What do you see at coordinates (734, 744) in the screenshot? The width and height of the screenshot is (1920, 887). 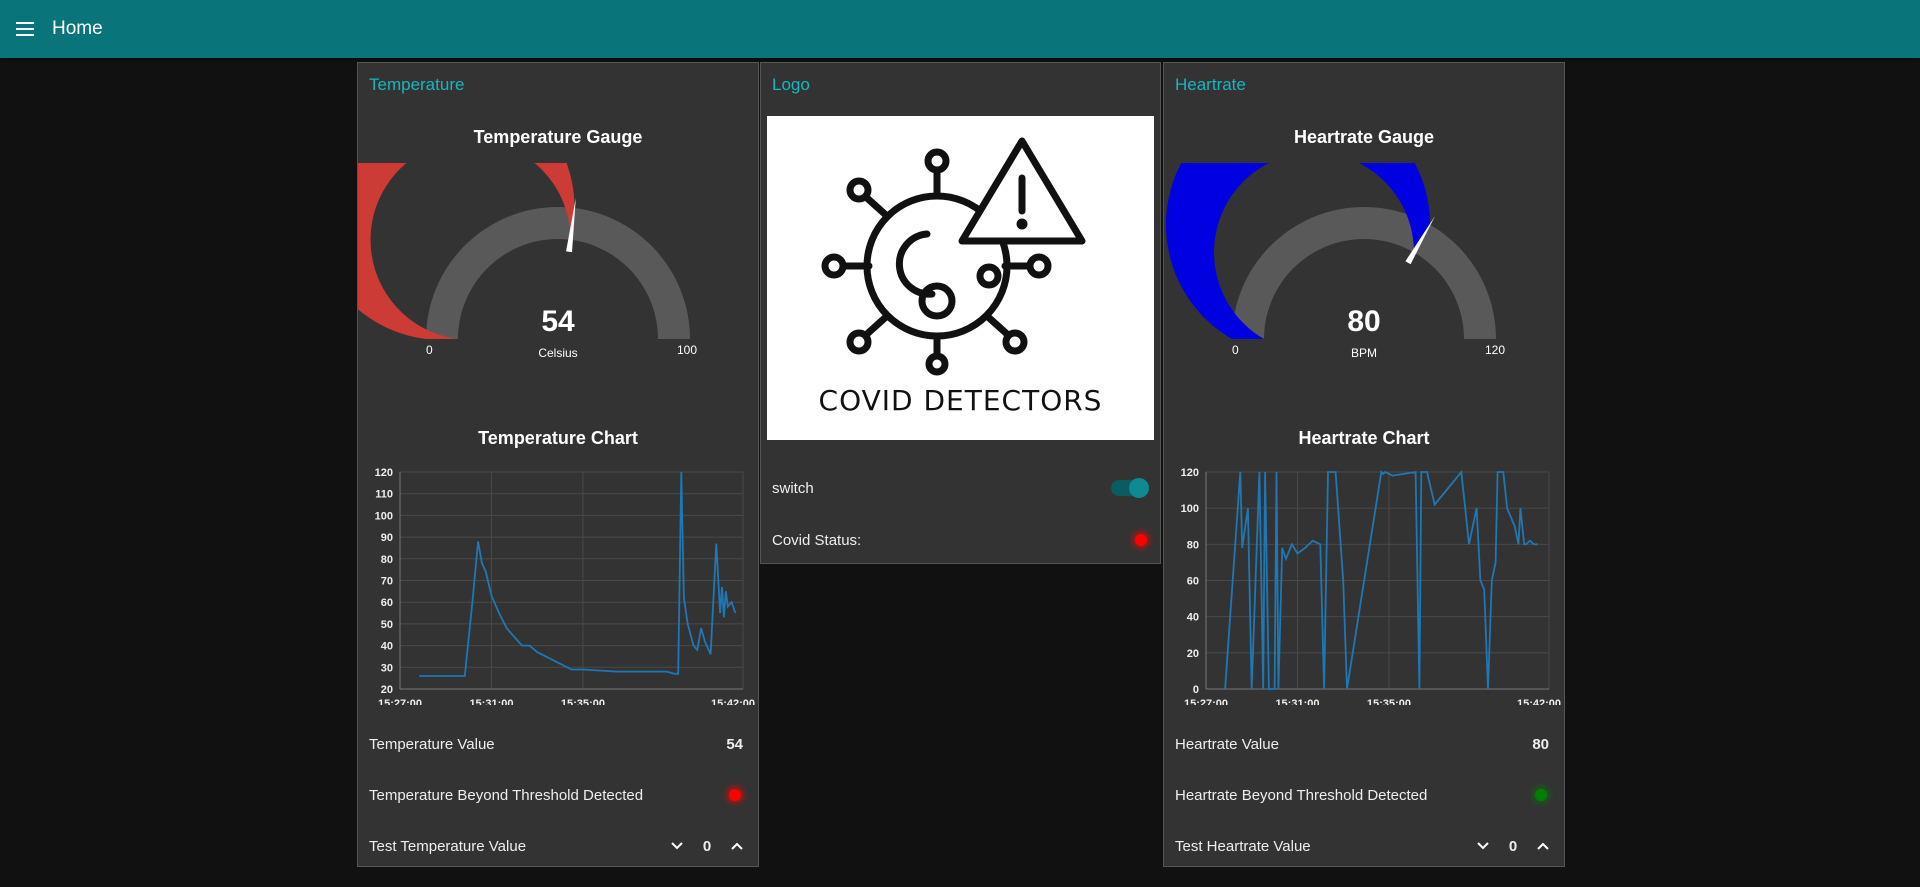 I see `temperature-value: 54` at bounding box center [734, 744].